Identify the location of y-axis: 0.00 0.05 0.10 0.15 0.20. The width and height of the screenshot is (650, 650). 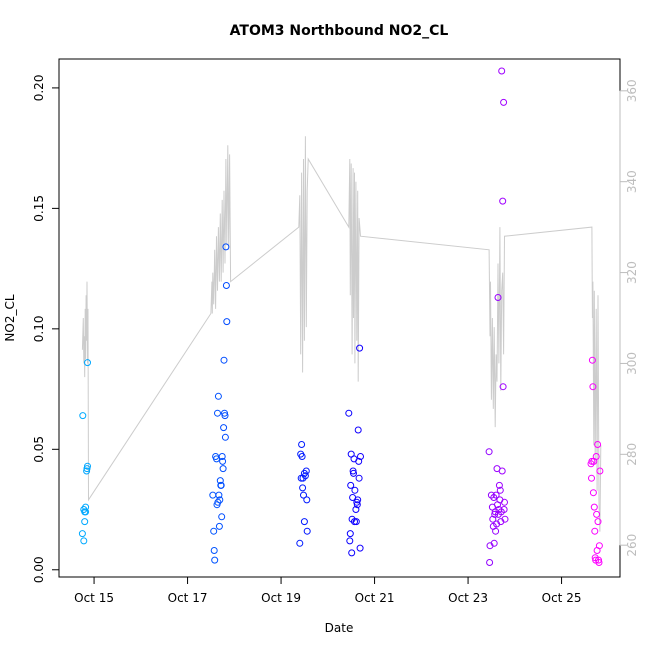
(46, 329).